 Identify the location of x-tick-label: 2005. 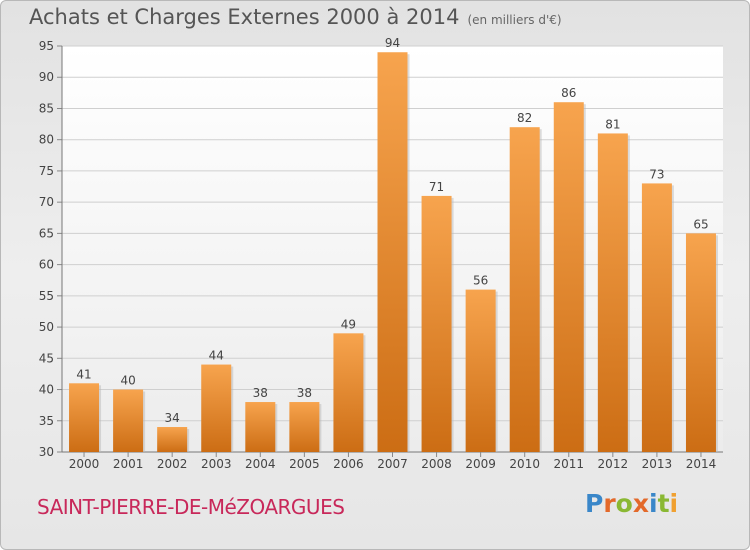
(304, 464).